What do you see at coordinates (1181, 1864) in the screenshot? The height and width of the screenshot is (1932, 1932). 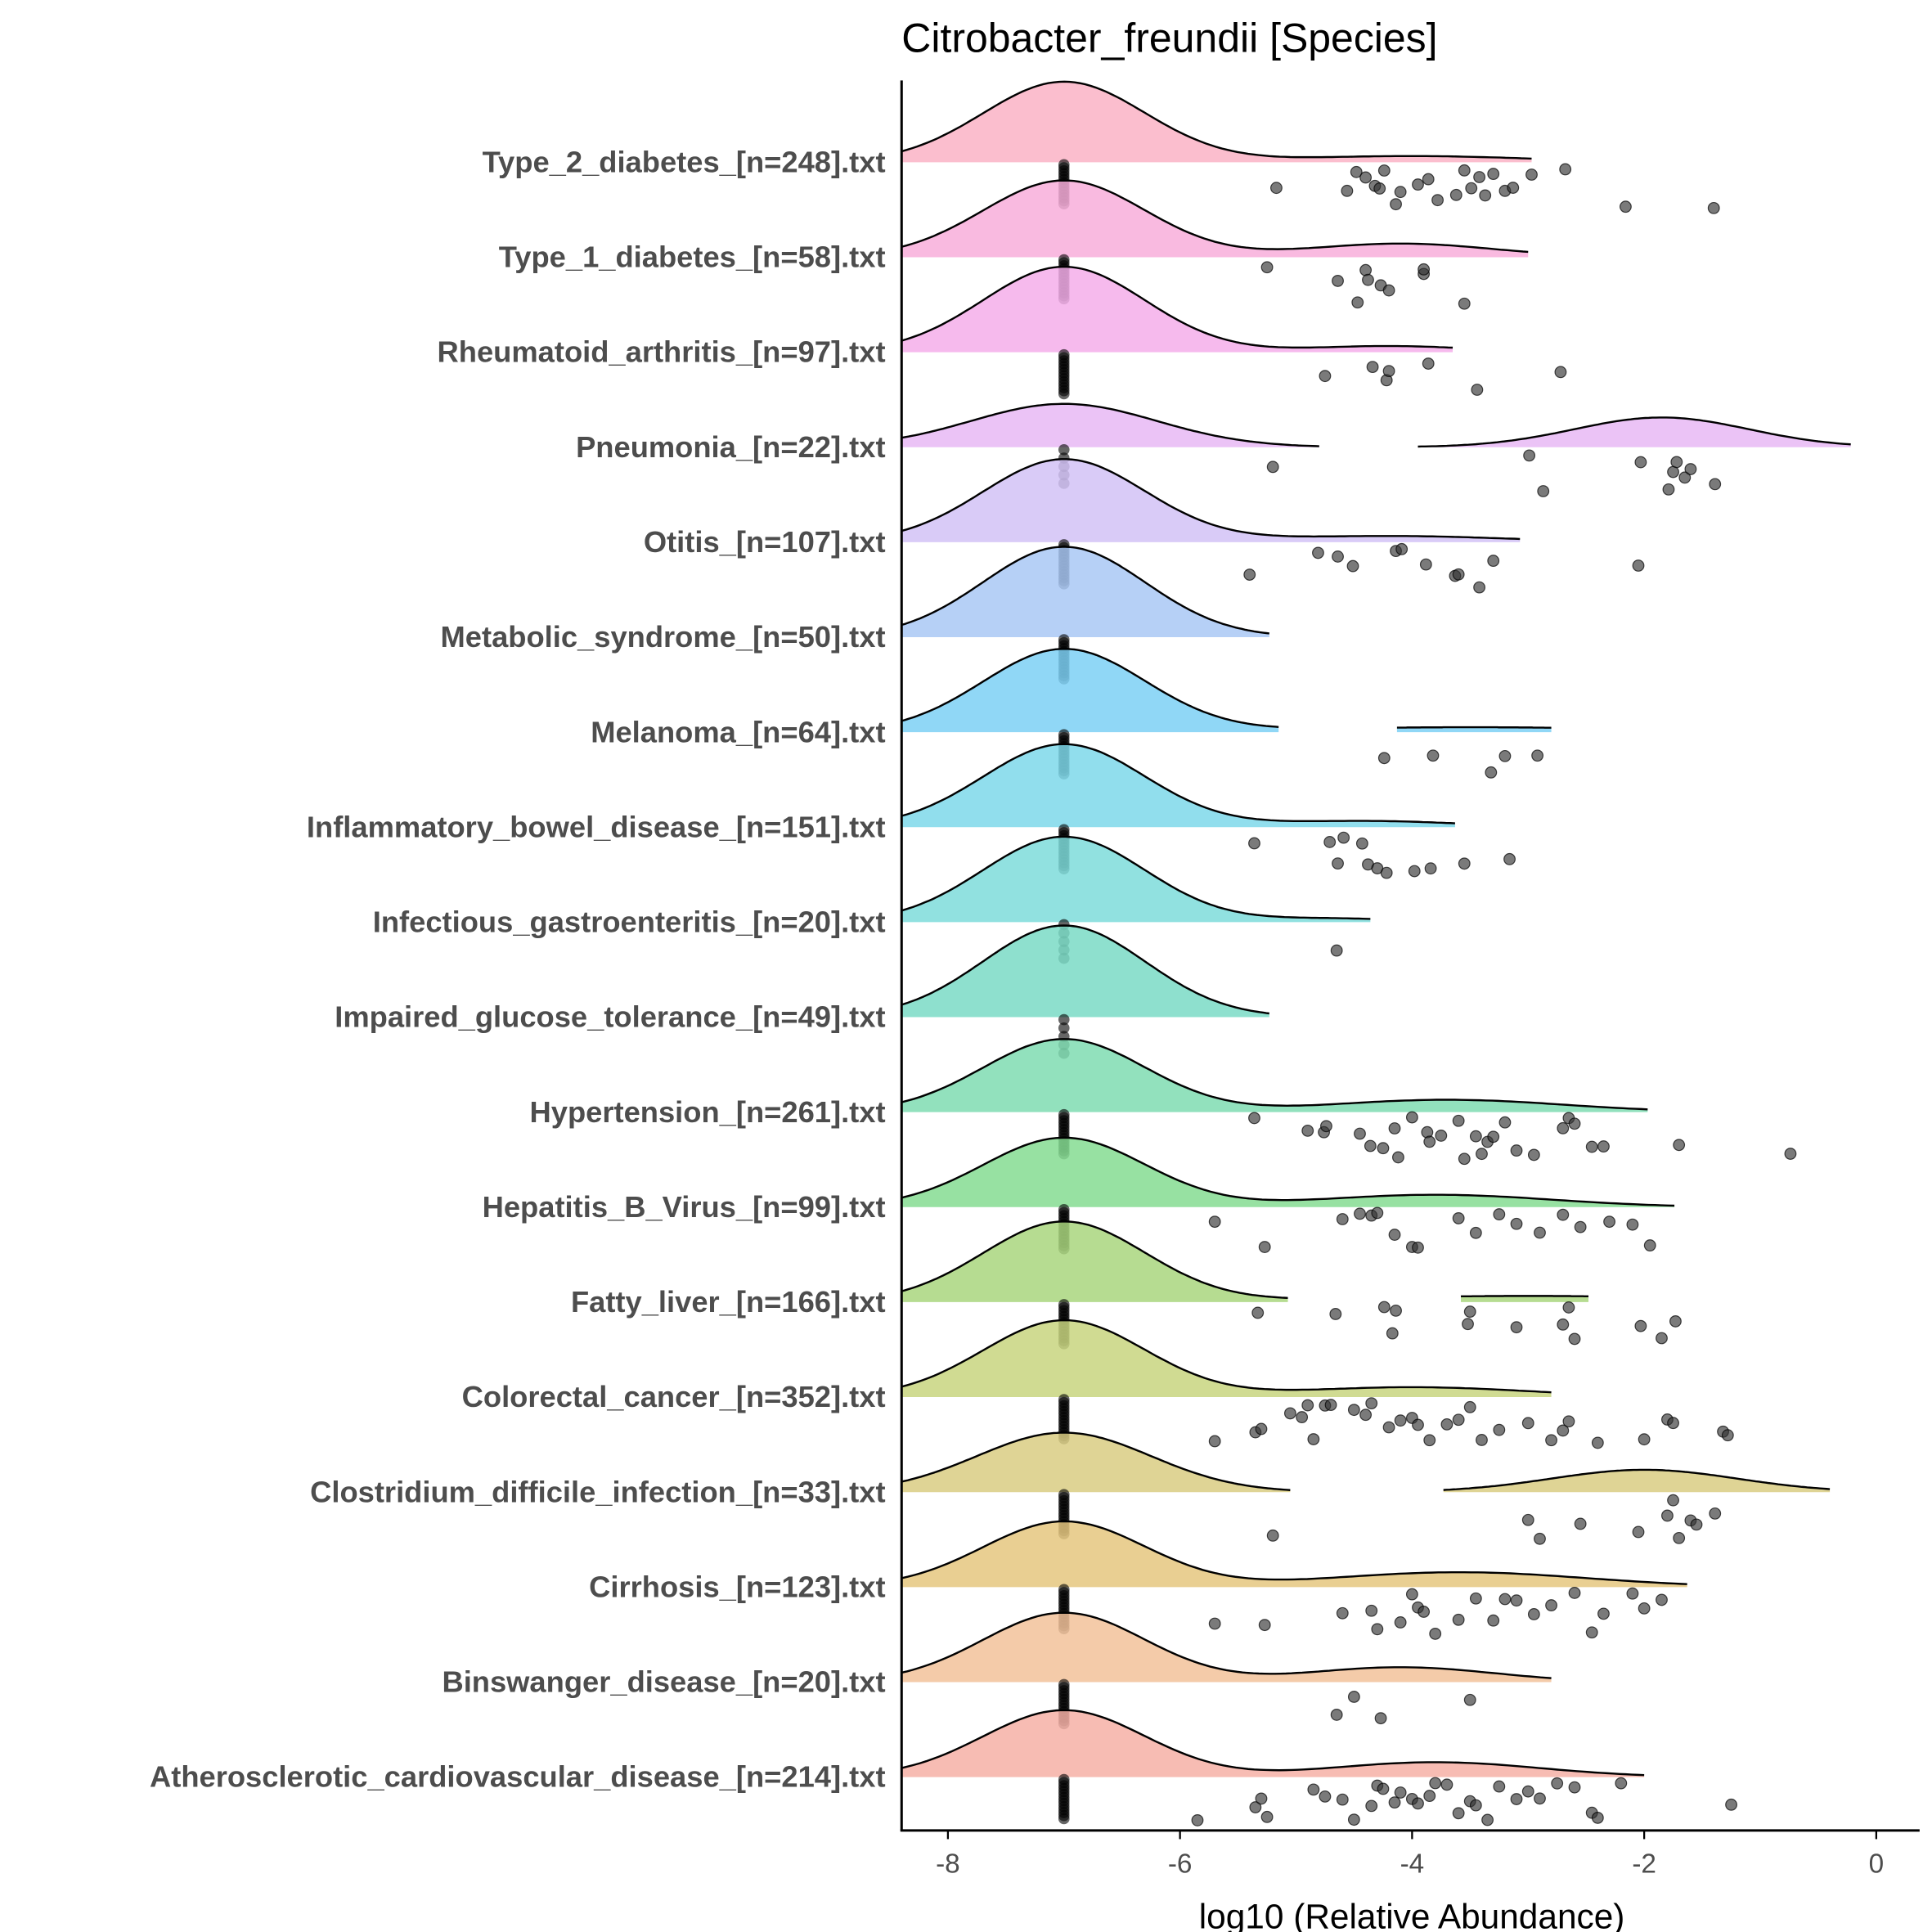 I see `x-tick-label: -6` at bounding box center [1181, 1864].